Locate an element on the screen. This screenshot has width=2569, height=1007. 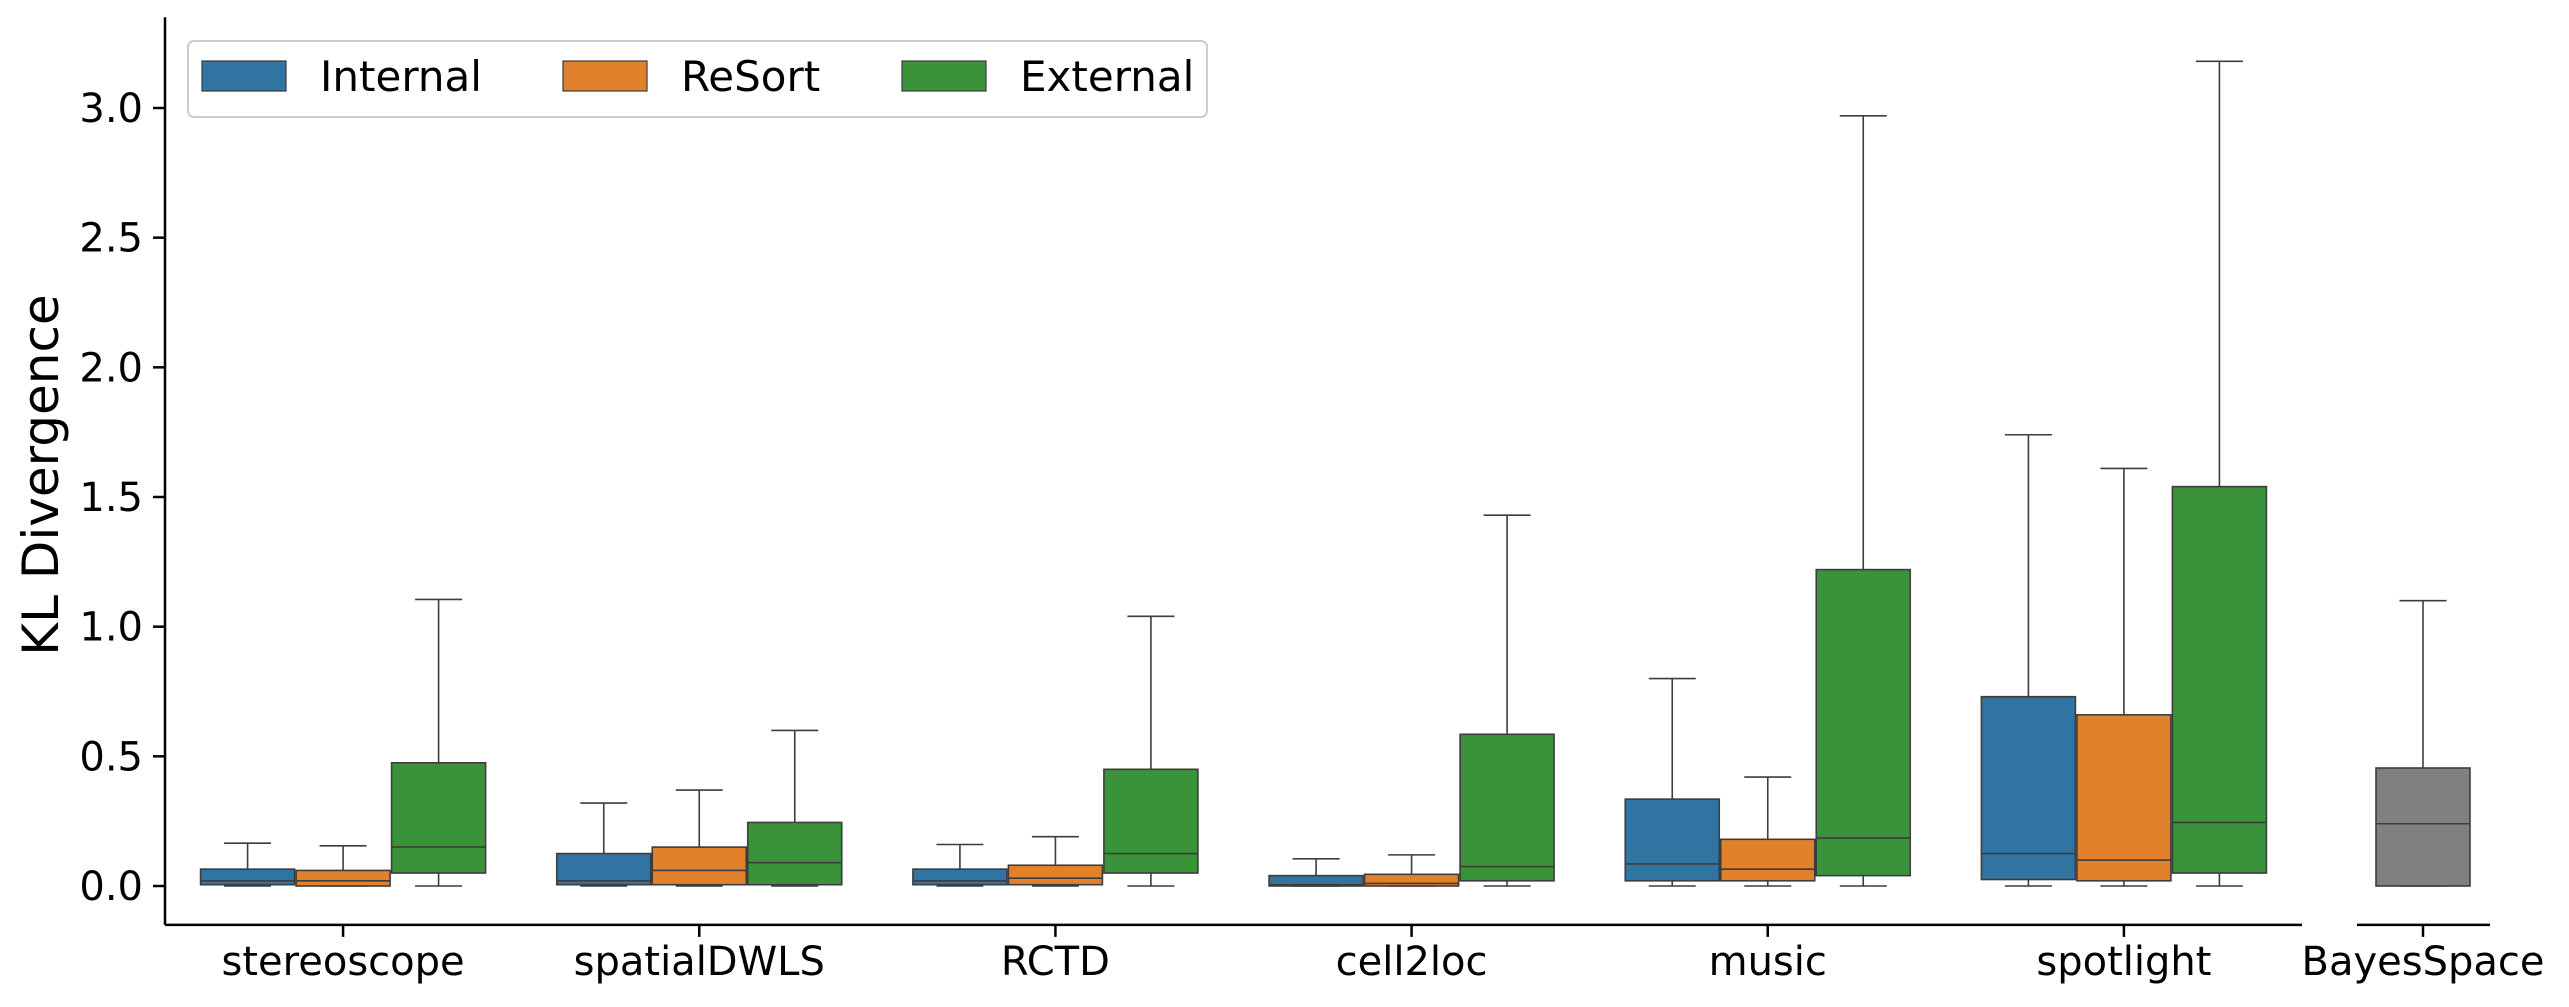
y-tick-label: 1.5 is located at coordinates (111, 498).